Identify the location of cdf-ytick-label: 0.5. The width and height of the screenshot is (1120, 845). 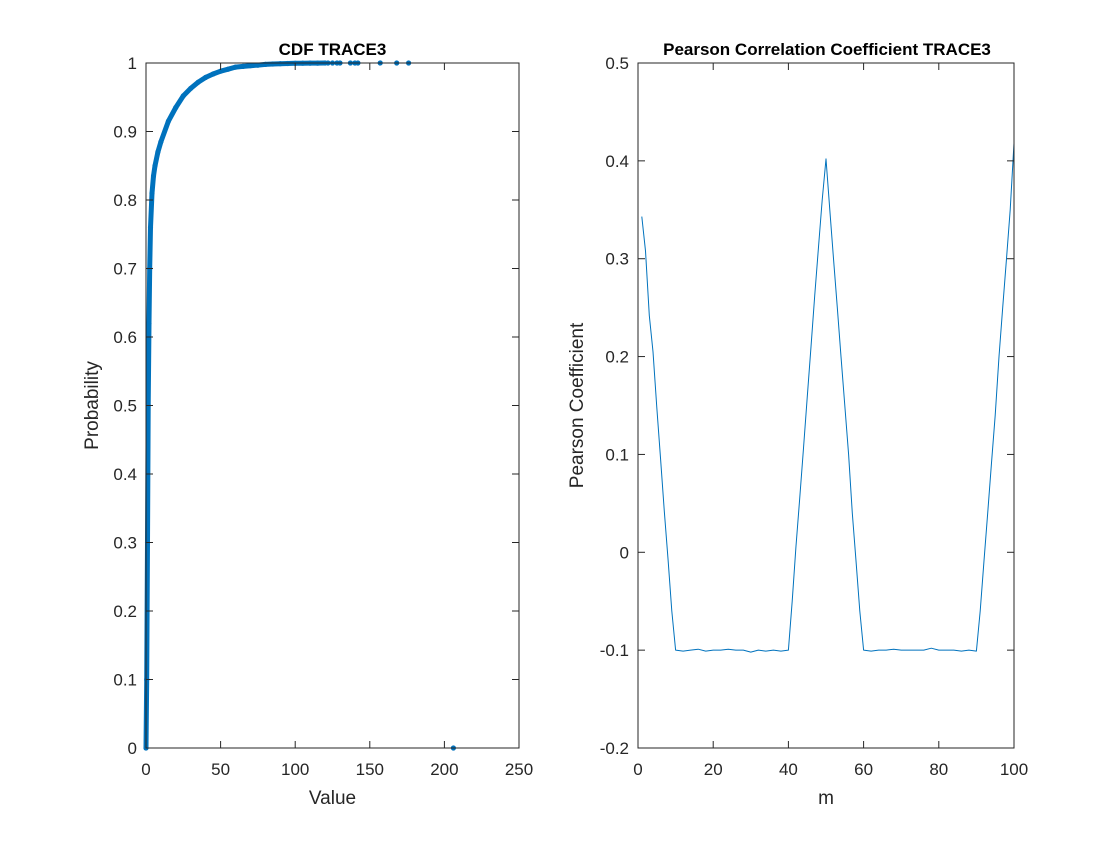
(125, 406).